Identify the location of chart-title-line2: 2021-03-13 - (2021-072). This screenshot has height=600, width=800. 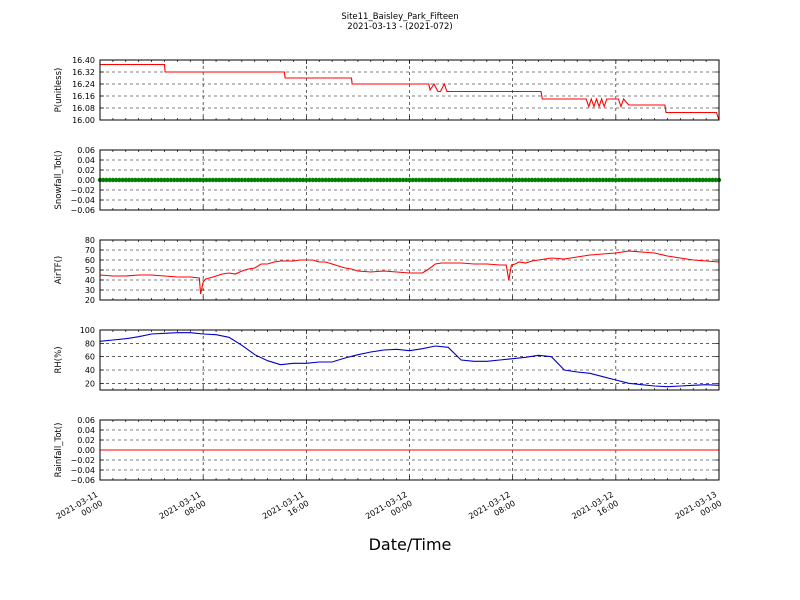
(399, 27).